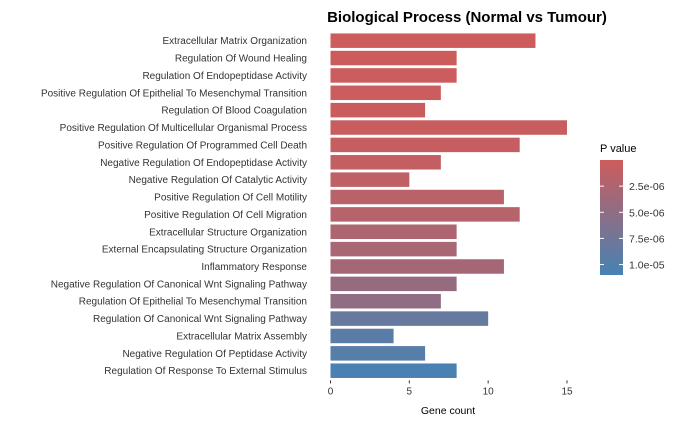 This screenshot has height=424, width=687. Describe the element at coordinates (647, 213) in the screenshot. I see `legend-tick-label: 5.0e-06` at that location.